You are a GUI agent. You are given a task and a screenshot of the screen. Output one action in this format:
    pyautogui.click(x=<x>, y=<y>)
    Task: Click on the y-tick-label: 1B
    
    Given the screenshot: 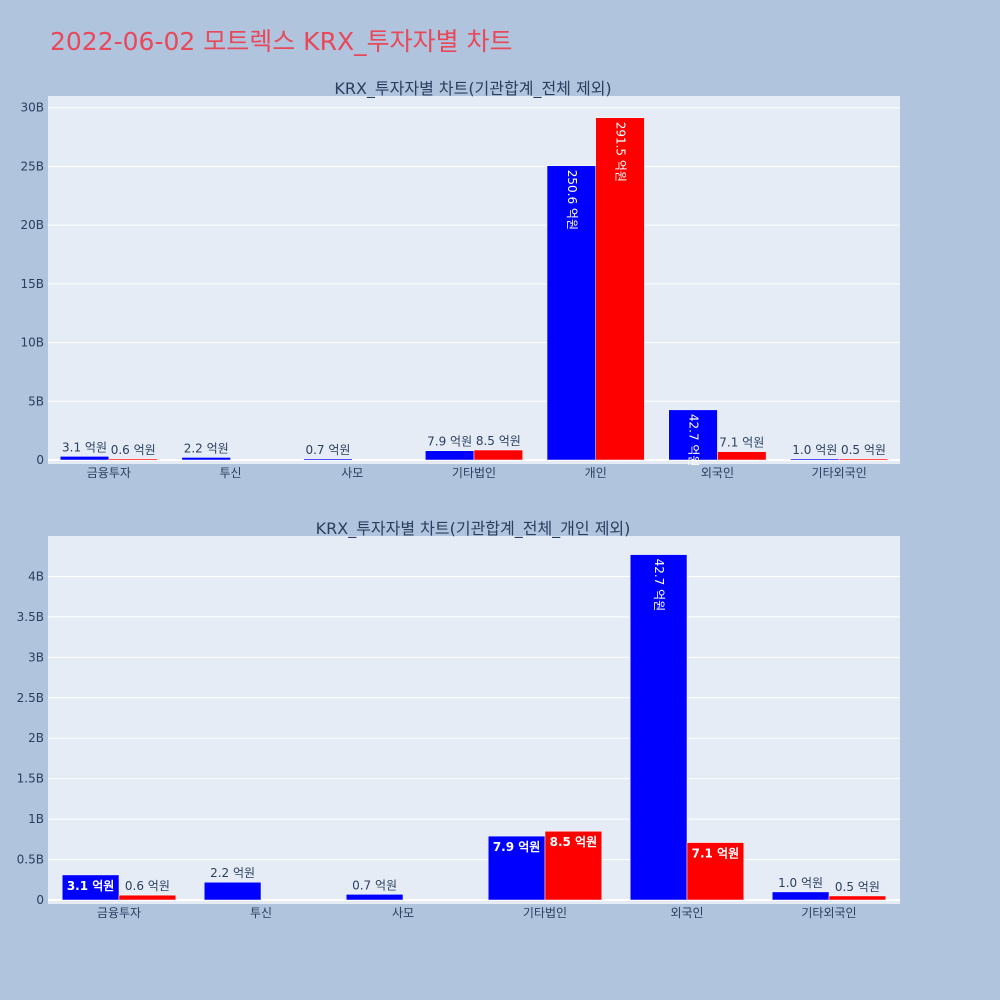 What is the action you would take?
    pyautogui.click(x=36, y=819)
    